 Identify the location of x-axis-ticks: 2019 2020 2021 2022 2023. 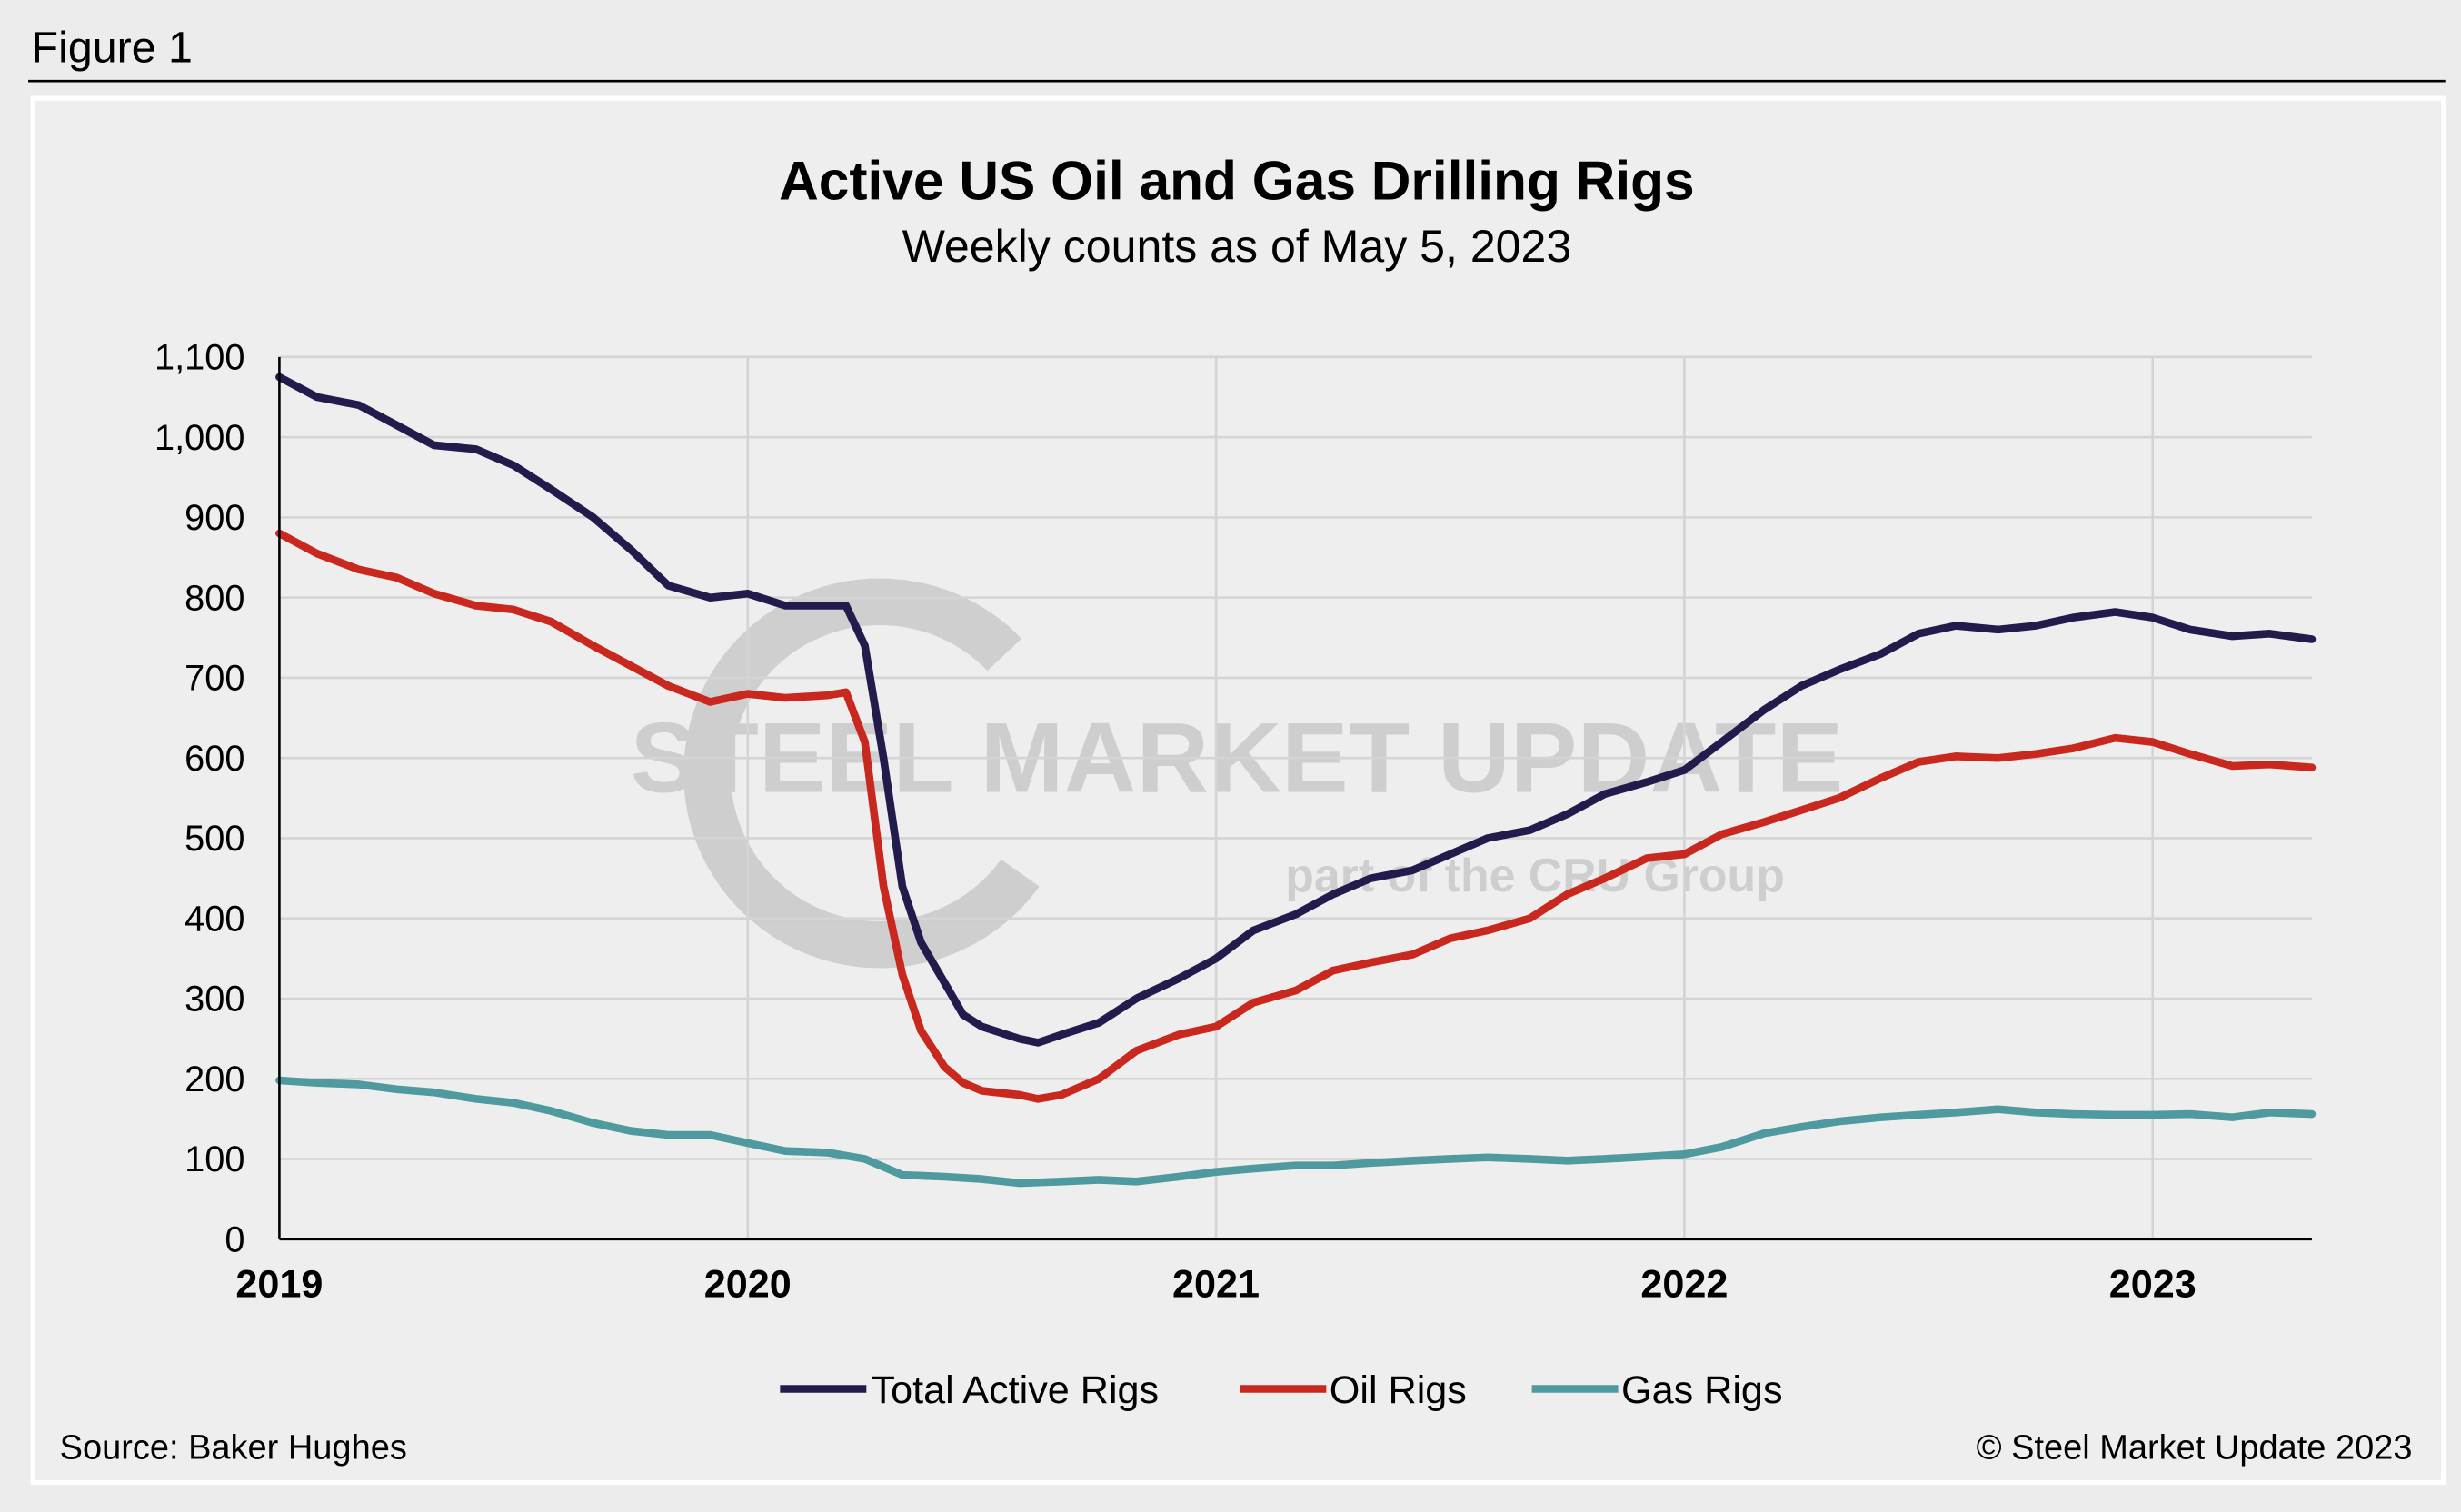
(1215, 1284).